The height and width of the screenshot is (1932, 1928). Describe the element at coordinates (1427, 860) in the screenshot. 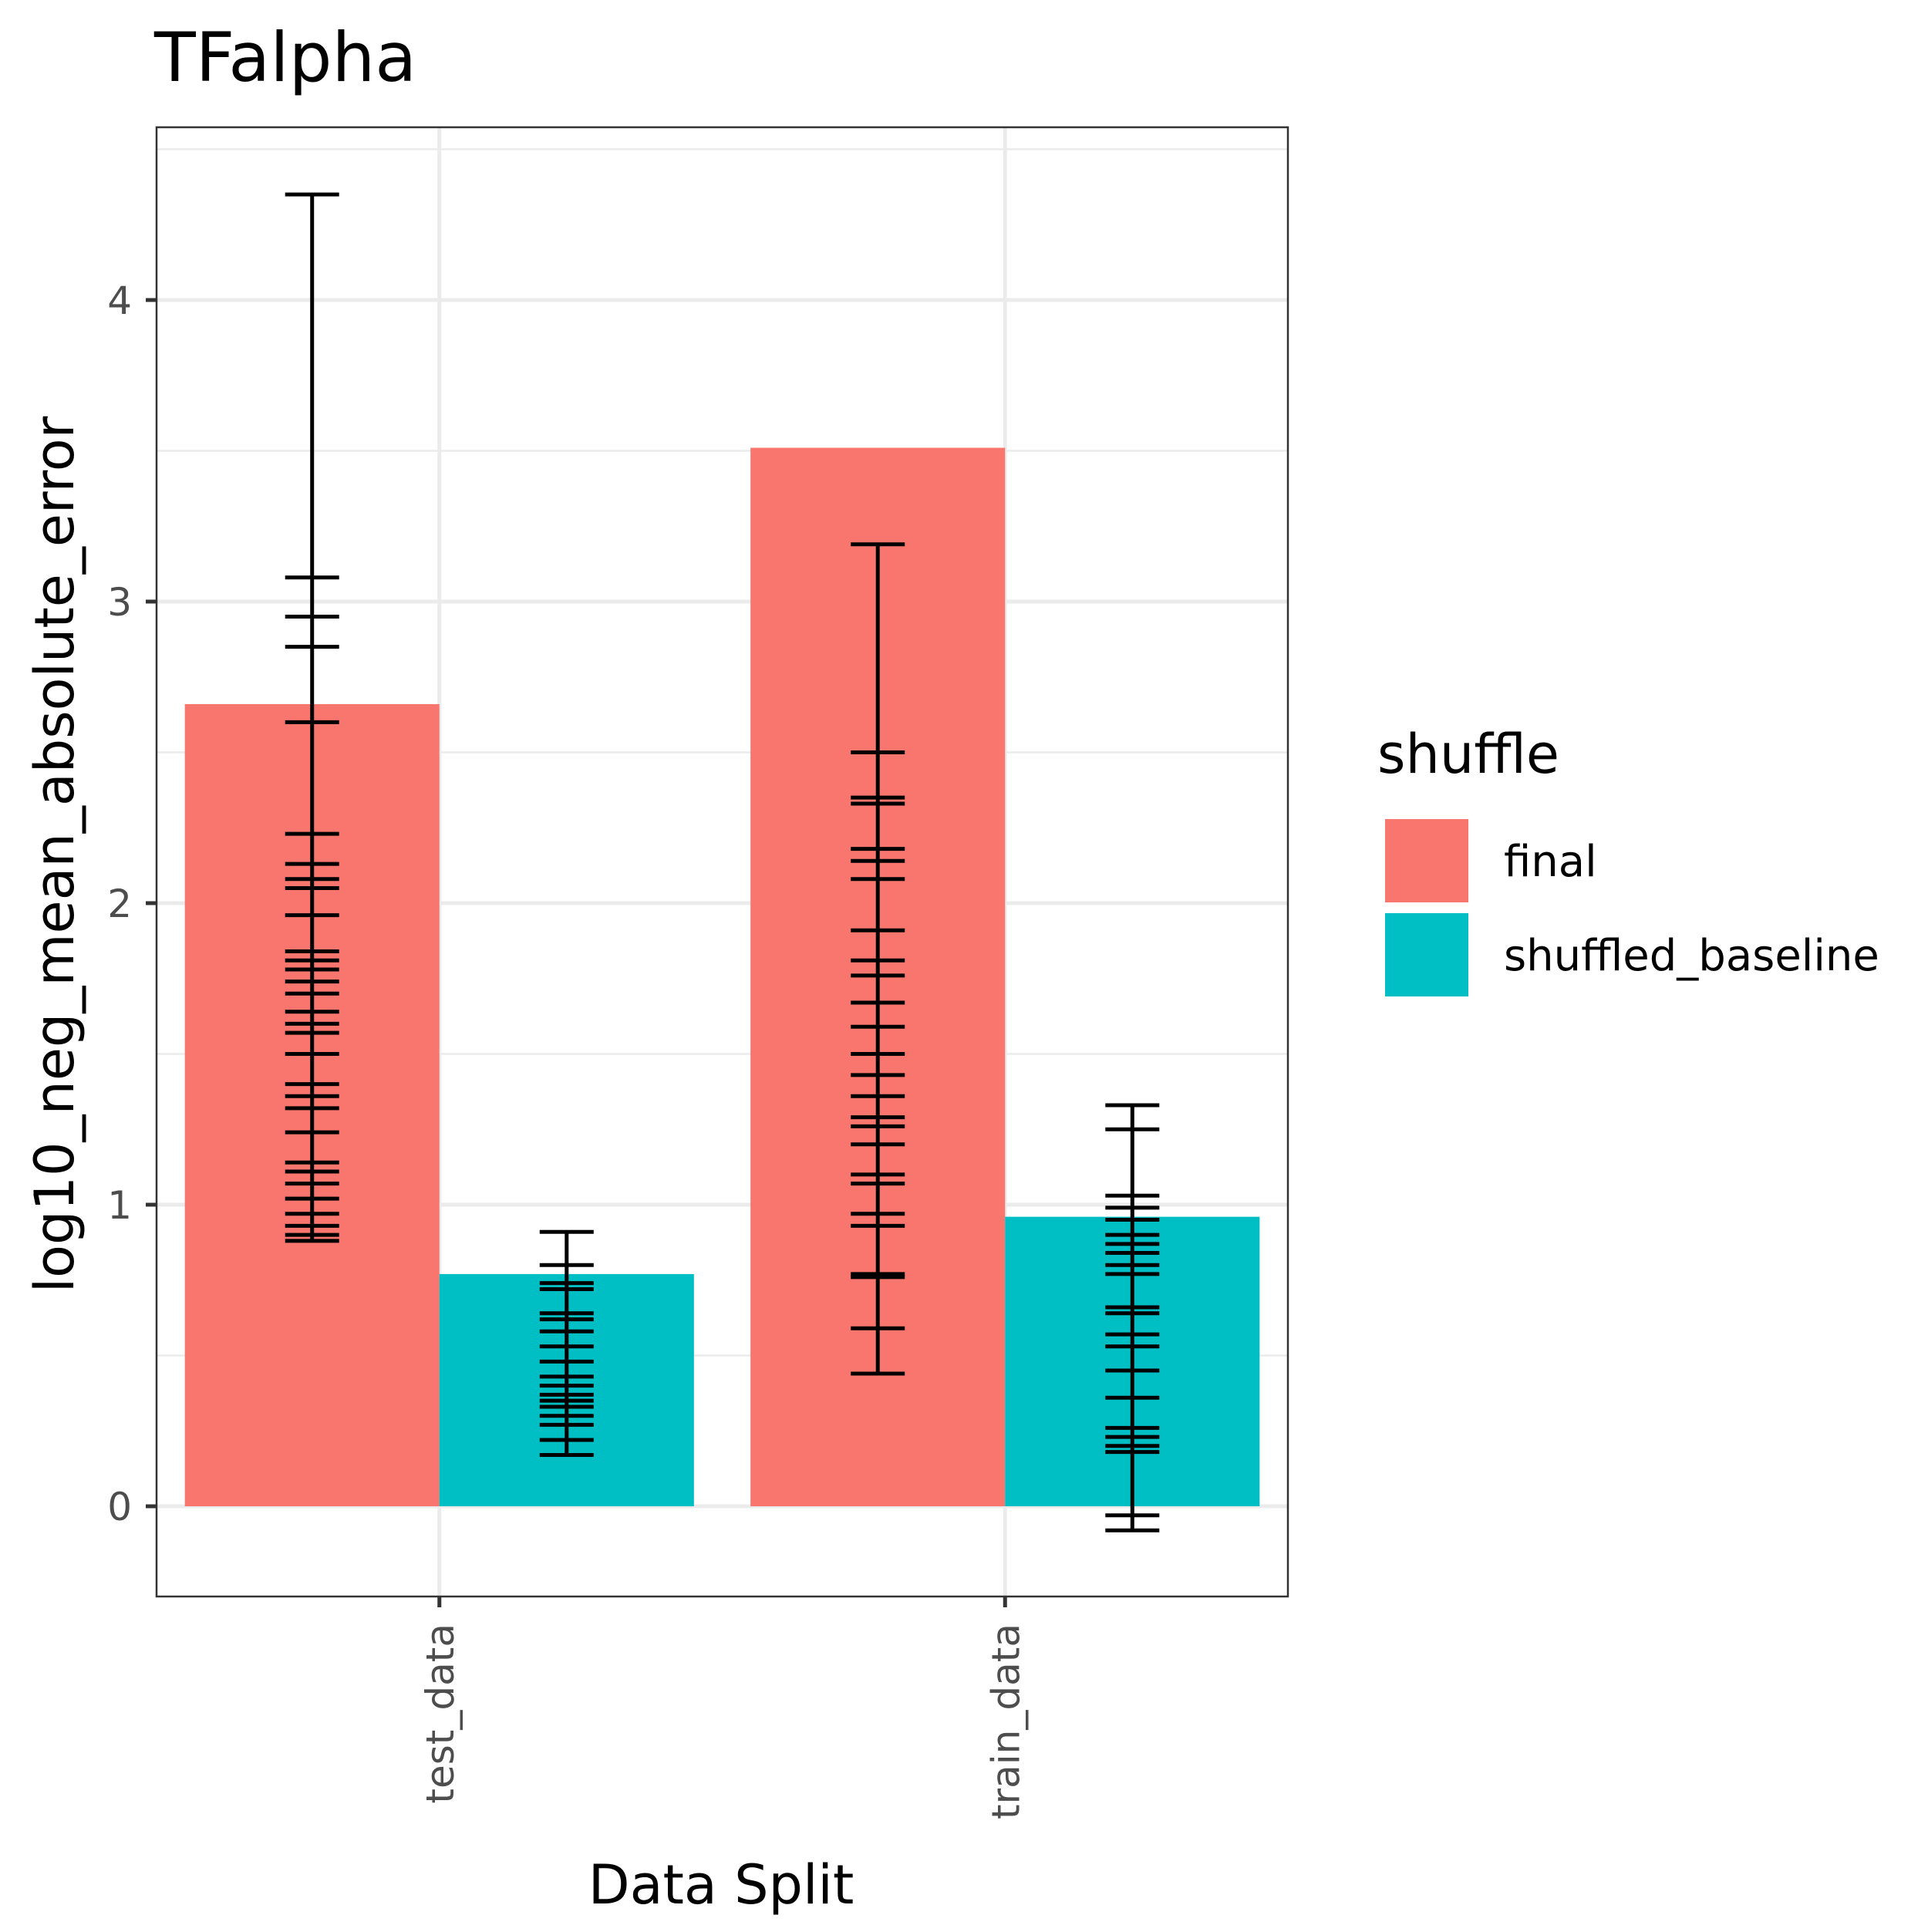

I see `legend-key-final` at that location.